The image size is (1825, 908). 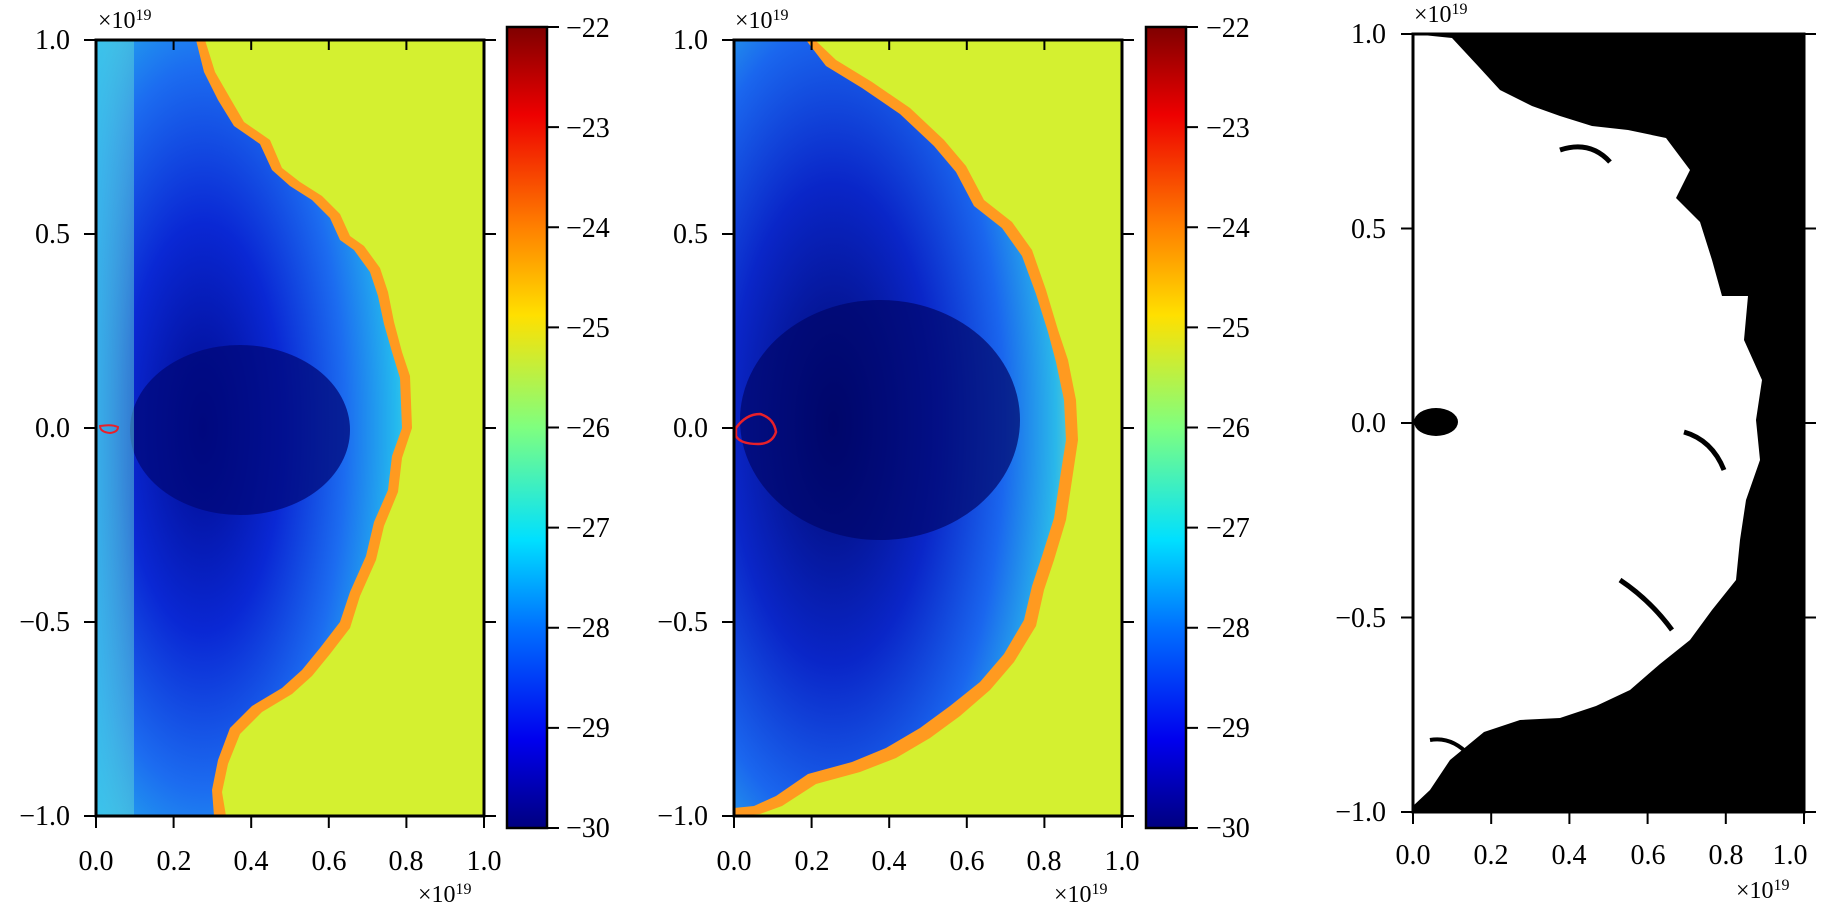 What do you see at coordinates (240, 430) in the screenshot?
I see `cavity-core-left` at bounding box center [240, 430].